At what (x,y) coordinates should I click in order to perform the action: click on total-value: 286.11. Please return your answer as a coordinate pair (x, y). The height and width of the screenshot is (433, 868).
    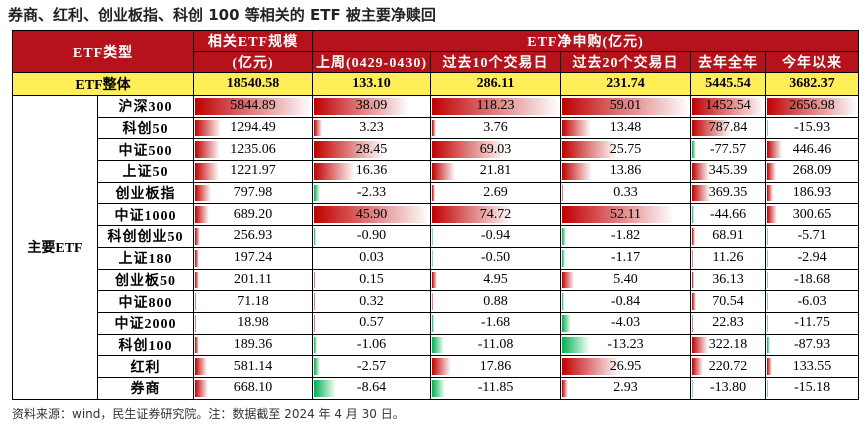
    Looking at the image, I should click on (496, 84).